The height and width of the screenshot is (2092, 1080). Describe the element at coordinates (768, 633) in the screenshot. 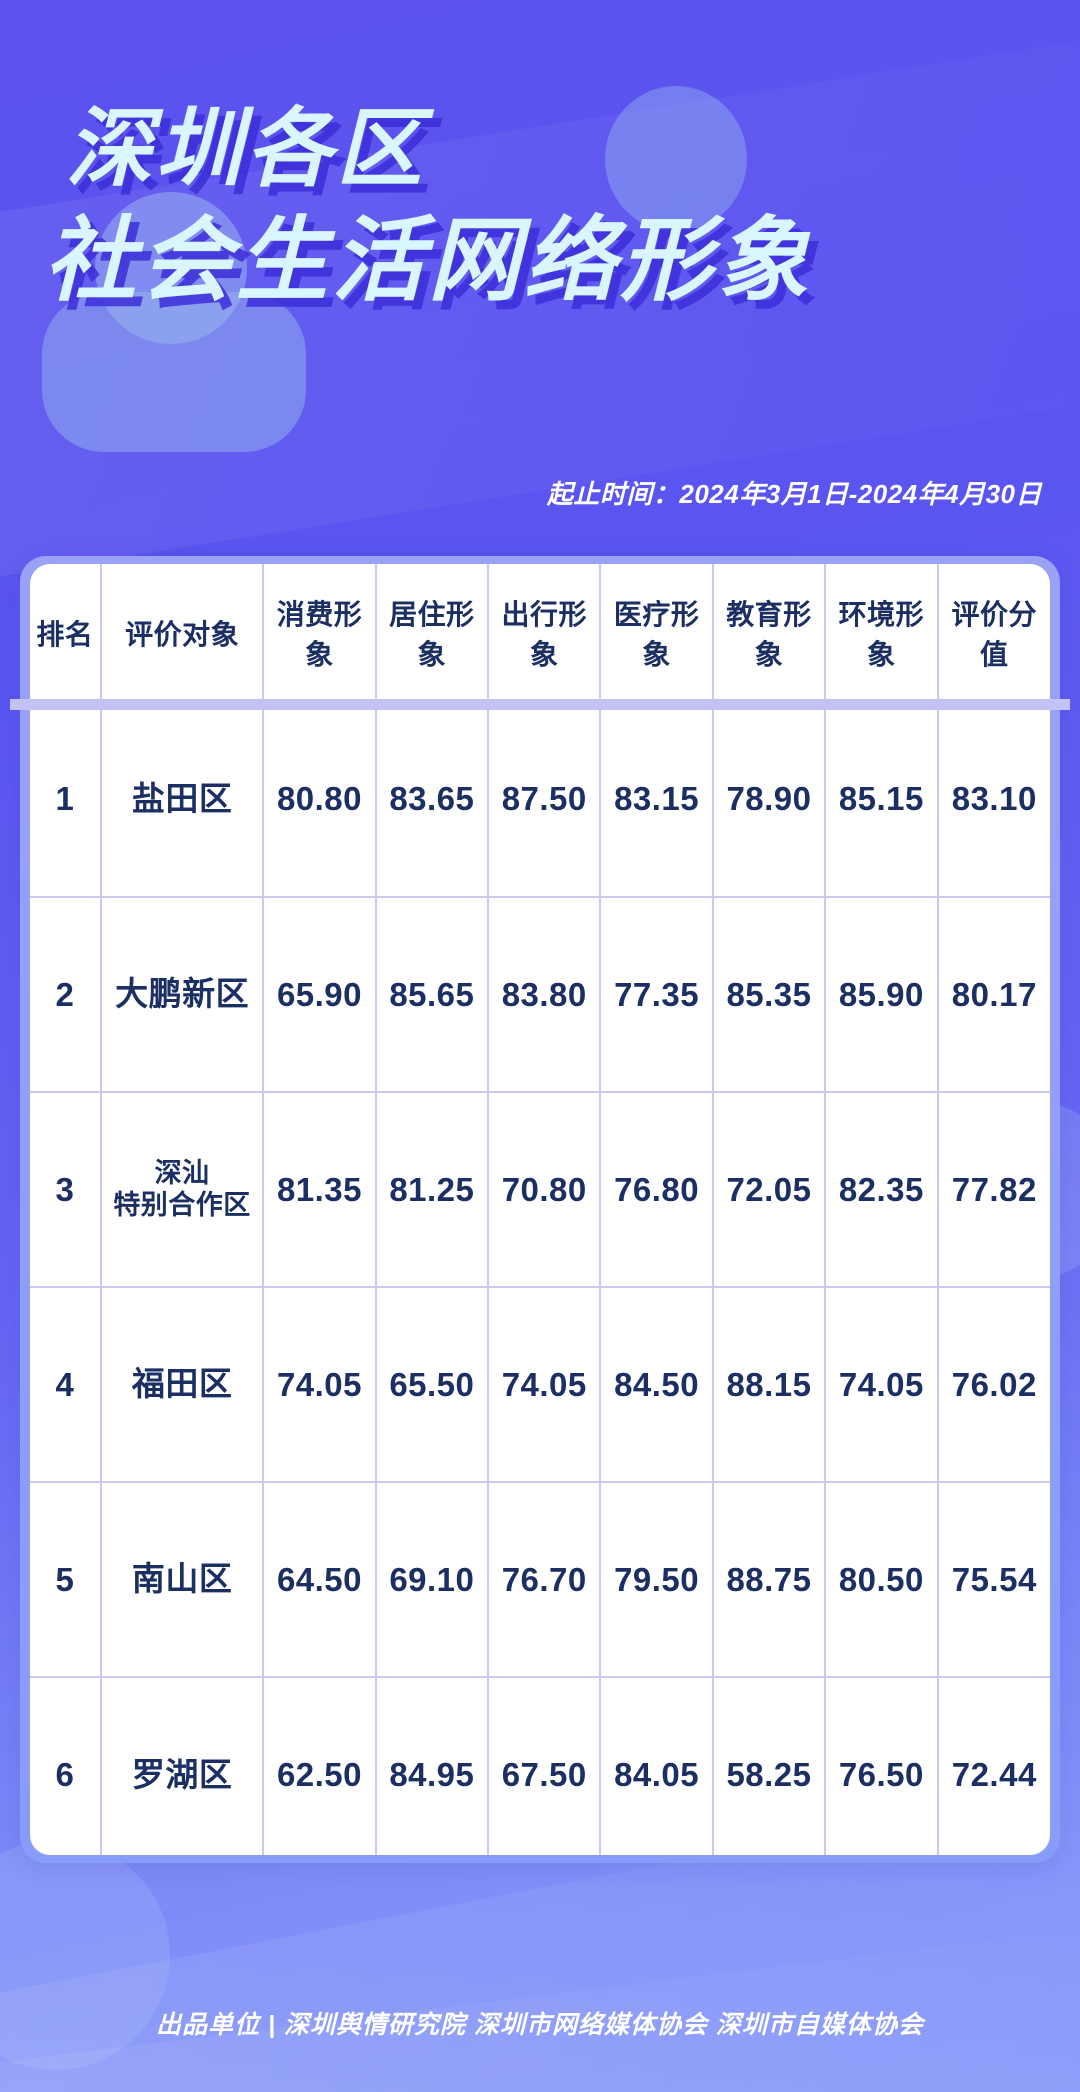

I see `column-header-education: 教育形象` at that location.